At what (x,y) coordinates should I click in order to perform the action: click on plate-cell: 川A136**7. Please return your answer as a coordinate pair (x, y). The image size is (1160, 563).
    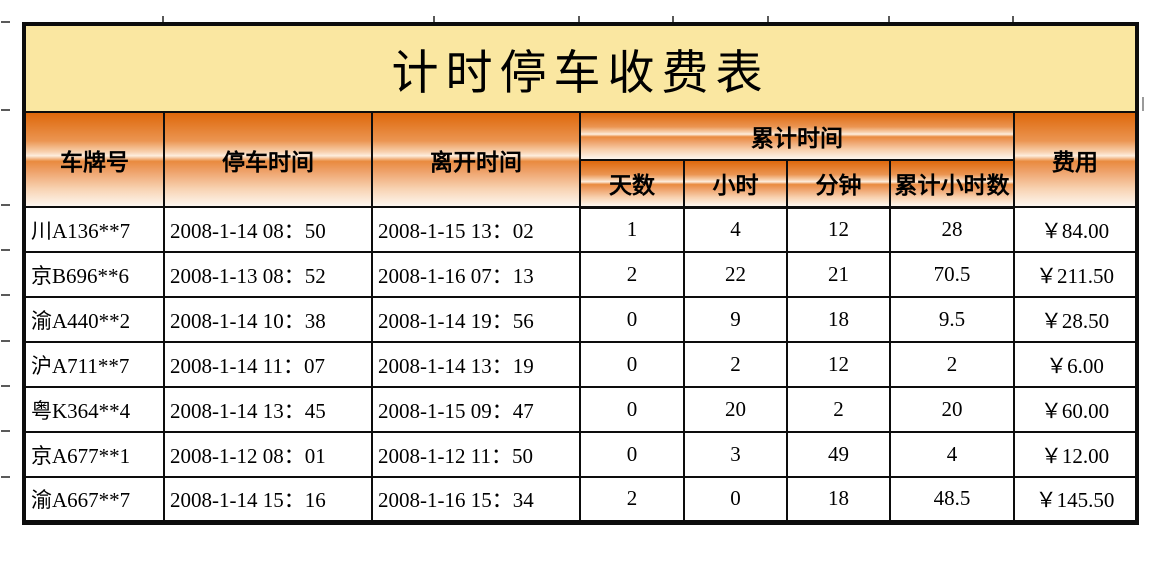
    Looking at the image, I should click on (94, 229).